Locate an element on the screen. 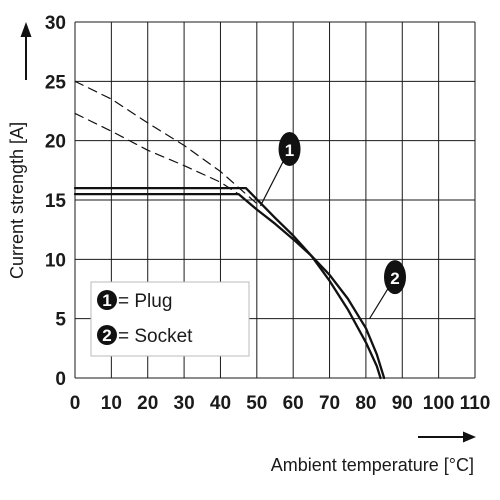 The image size is (500, 500). y-tick-label-3: 15 is located at coordinates (56, 201).